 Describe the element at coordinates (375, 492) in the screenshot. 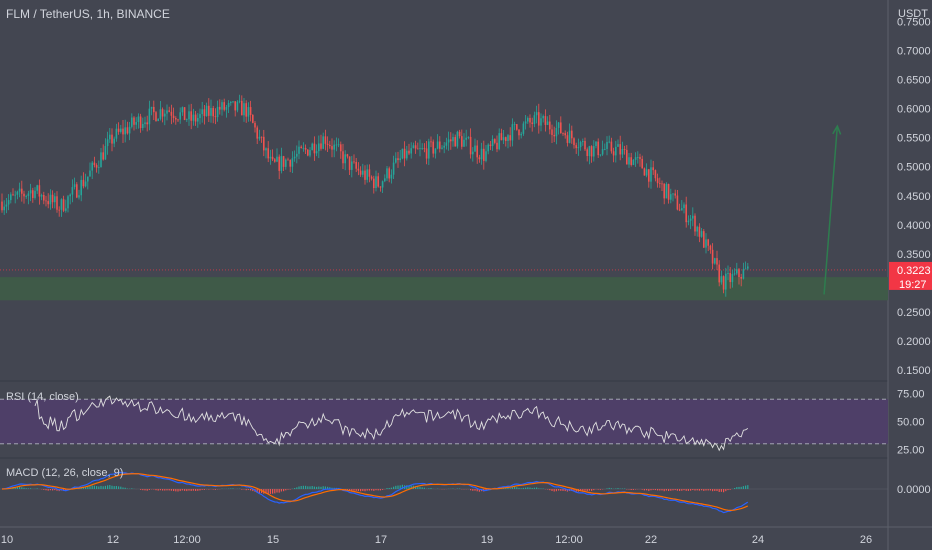

I see `signal-line` at that location.